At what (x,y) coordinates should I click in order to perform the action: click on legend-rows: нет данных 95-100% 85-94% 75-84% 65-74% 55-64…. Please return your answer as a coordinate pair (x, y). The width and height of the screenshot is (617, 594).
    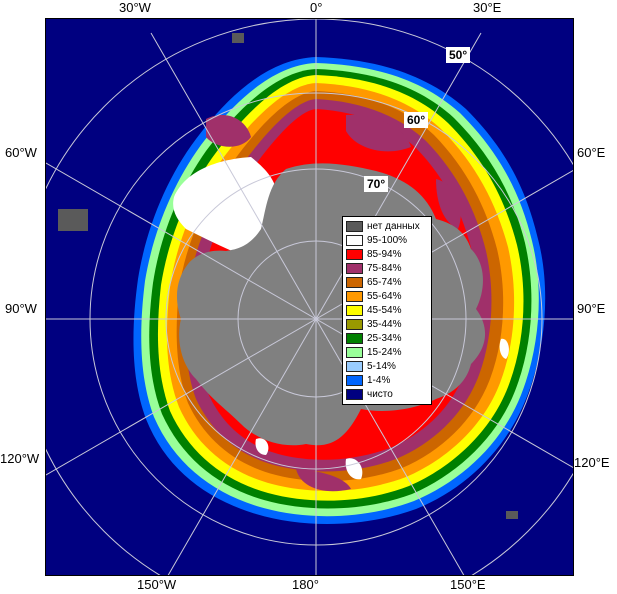
    Looking at the image, I should click on (387, 310).